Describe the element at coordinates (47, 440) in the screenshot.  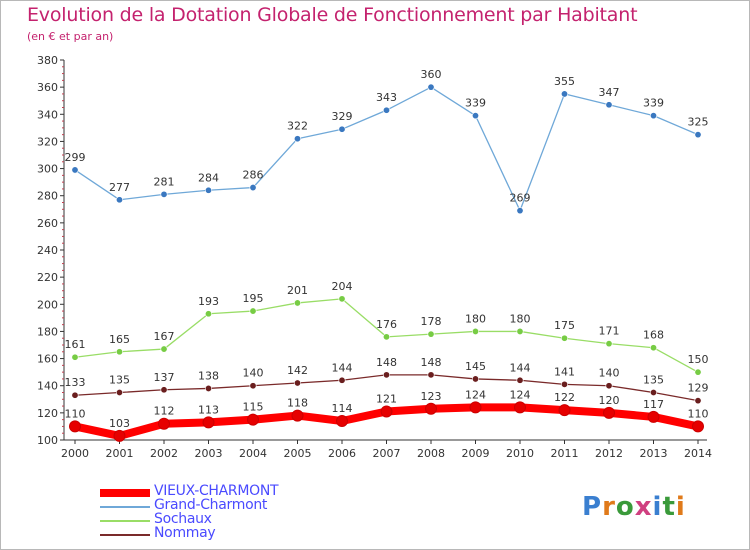
I see `y-tick-label: 100` at that location.